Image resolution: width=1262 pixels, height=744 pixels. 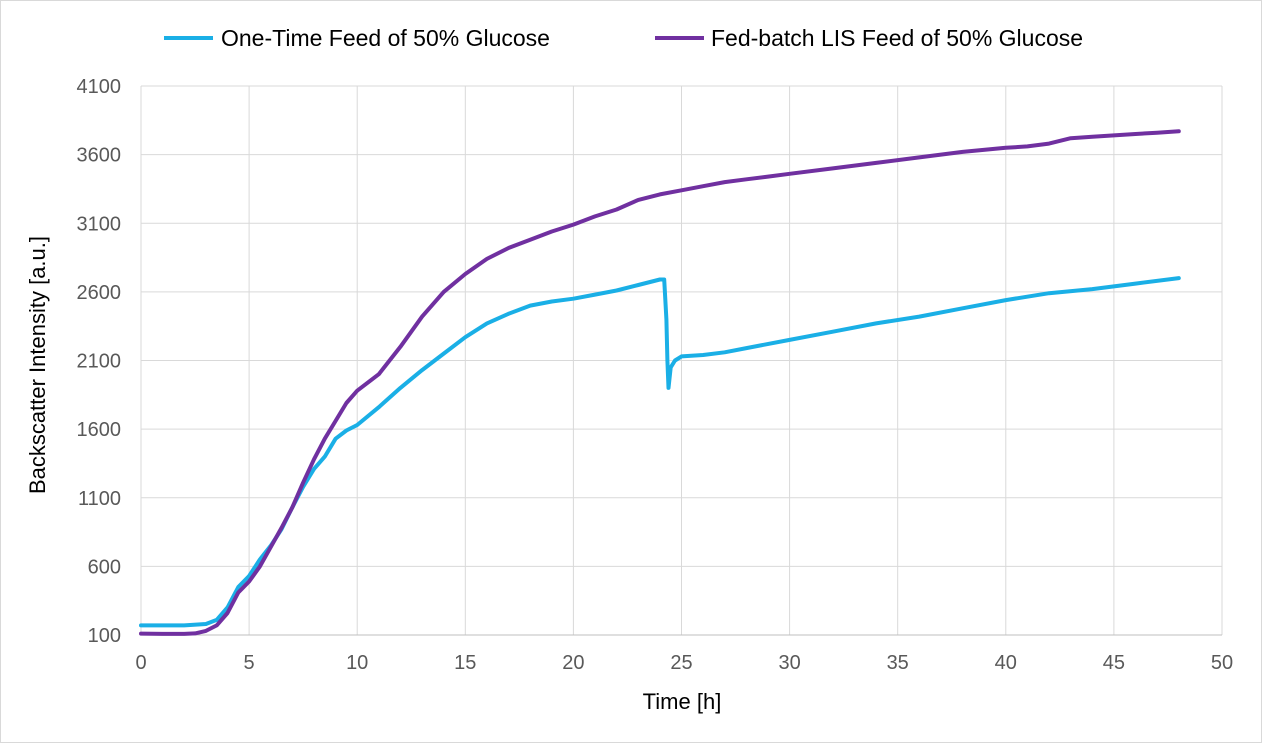 I want to click on x-tick-label: 0, so click(x=140, y=663).